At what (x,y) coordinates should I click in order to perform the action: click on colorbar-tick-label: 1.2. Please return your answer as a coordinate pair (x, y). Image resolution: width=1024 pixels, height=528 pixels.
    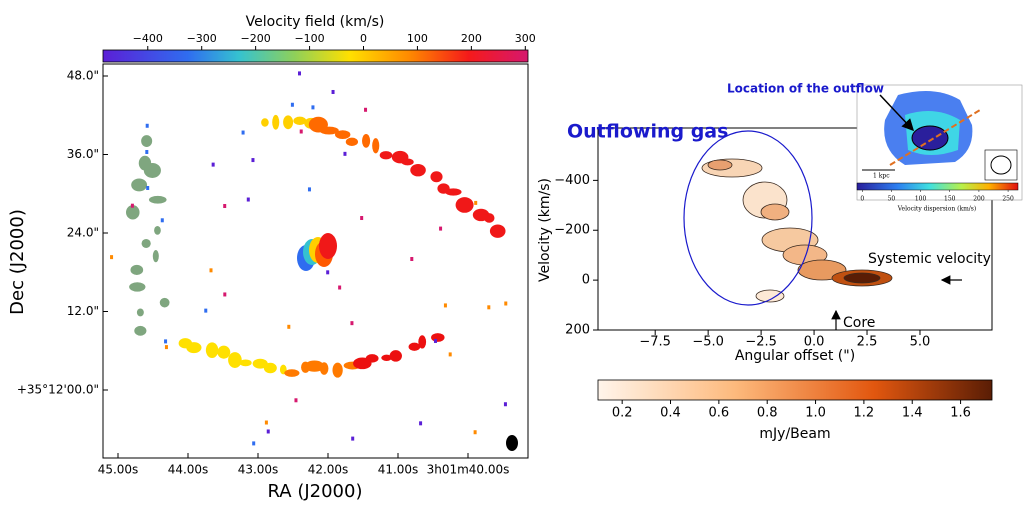
    Looking at the image, I should click on (864, 413).